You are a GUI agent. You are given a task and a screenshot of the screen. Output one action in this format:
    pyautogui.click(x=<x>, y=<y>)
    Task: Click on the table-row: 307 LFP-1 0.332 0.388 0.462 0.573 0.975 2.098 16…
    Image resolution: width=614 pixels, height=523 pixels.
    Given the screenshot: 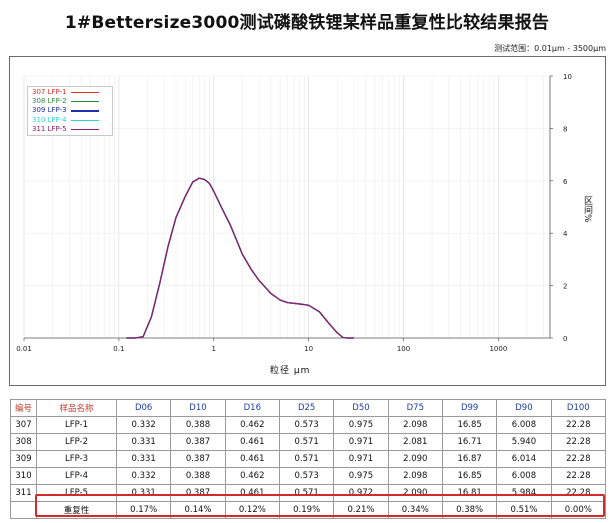 What is the action you would take?
    pyautogui.click(x=308, y=425)
    